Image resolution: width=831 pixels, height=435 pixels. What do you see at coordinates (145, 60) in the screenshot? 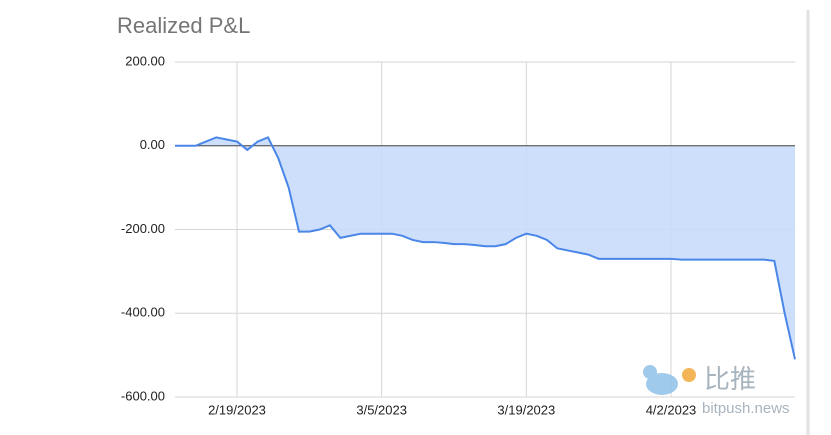
I see `y-tick-label: 200.00` at bounding box center [145, 60].